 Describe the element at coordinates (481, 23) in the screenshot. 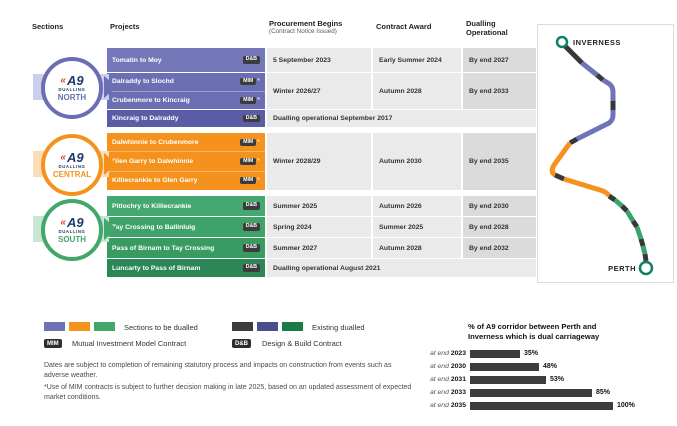

I see `header-dualling-line1: Dualling` at that location.